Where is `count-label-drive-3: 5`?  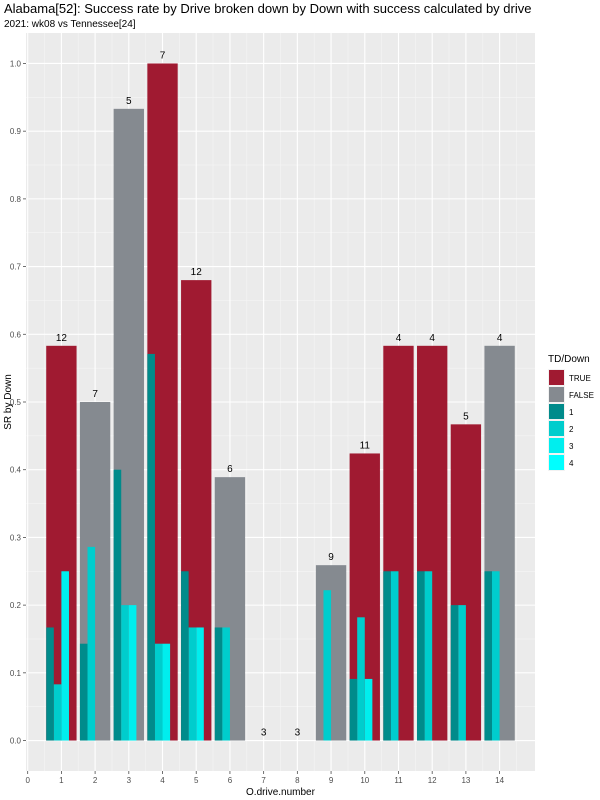
count-label-drive-3: 5 is located at coordinates (129, 101).